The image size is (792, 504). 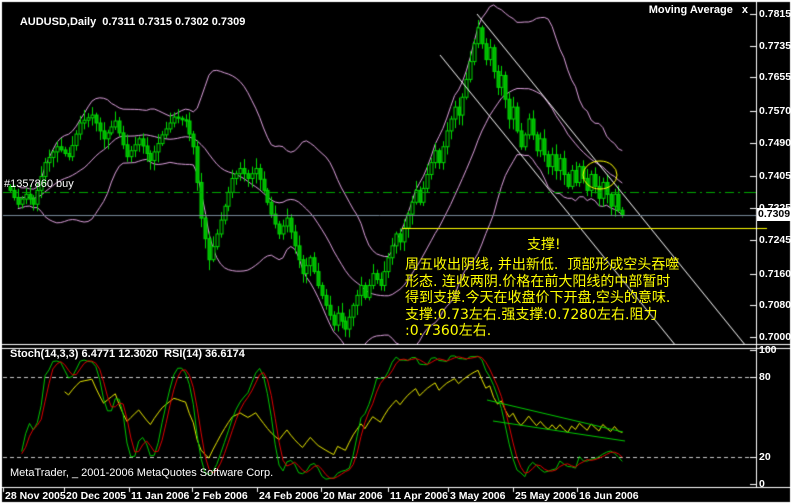 What do you see at coordinates (531, 314) in the screenshot?
I see `analysis-line: 支撑:0.73左右.强支撑:0.7280左右.阻力` at bounding box center [531, 314].